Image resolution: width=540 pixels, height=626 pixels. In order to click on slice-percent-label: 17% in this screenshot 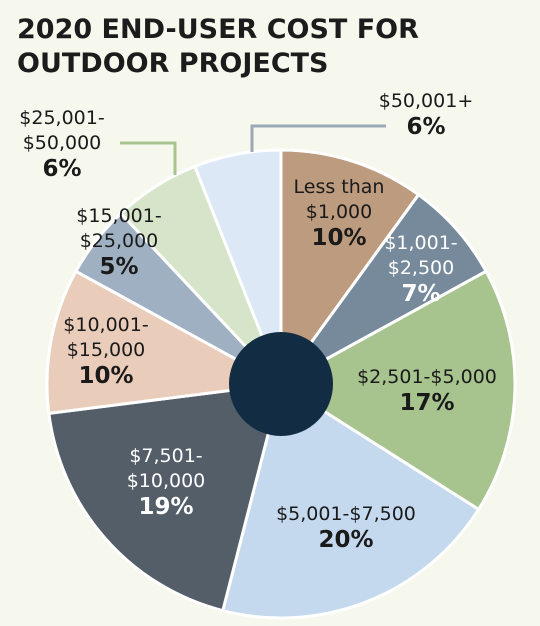, I will do `click(426, 403)`.